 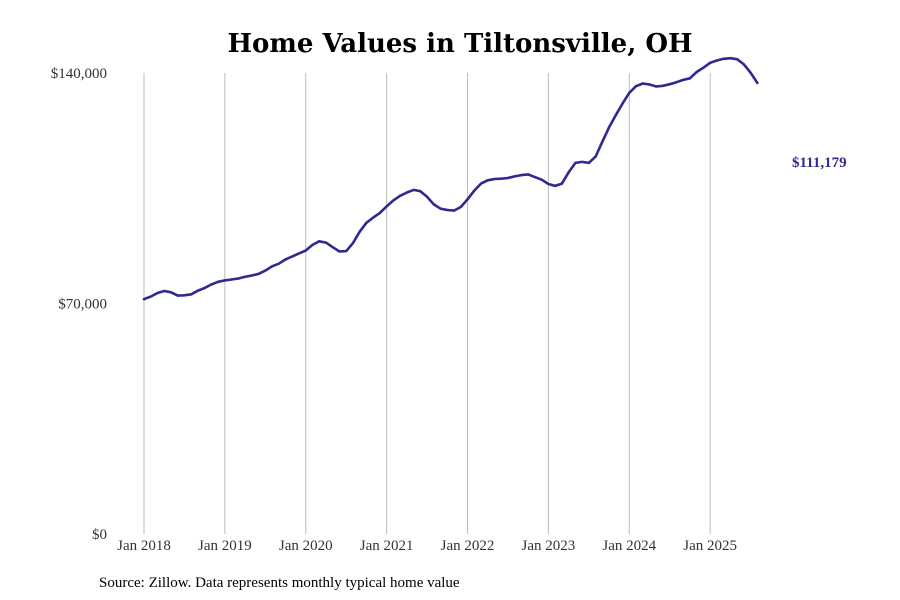 What do you see at coordinates (144, 546) in the screenshot?
I see `x-tick-label: Jan 2018` at bounding box center [144, 546].